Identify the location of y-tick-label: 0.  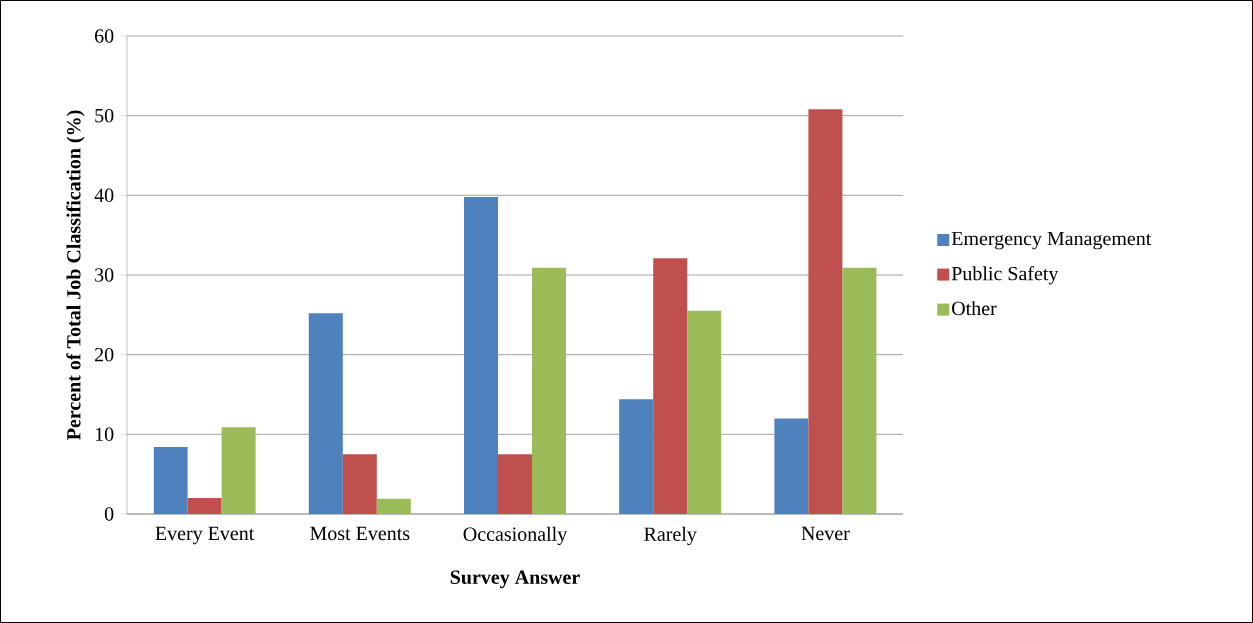
(109, 514).